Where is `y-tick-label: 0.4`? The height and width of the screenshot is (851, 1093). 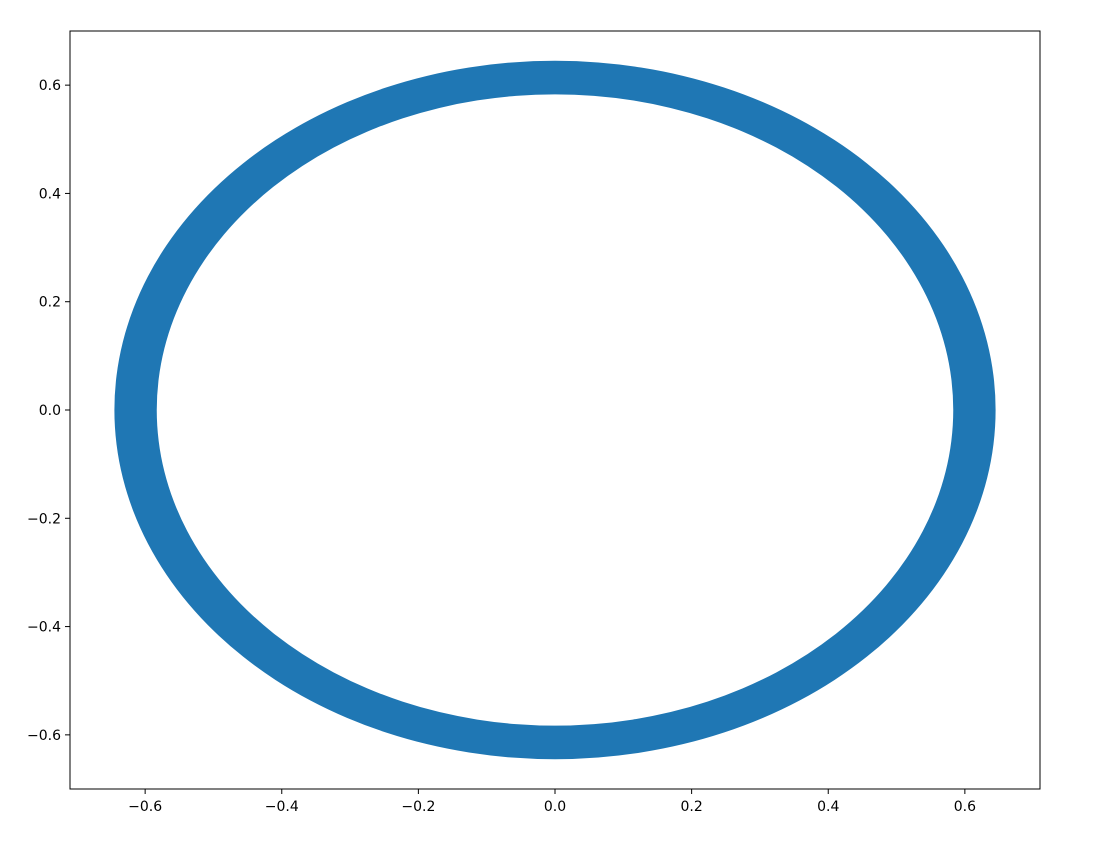
y-tick-label: 0.4 is located at coordinates (50, 194).